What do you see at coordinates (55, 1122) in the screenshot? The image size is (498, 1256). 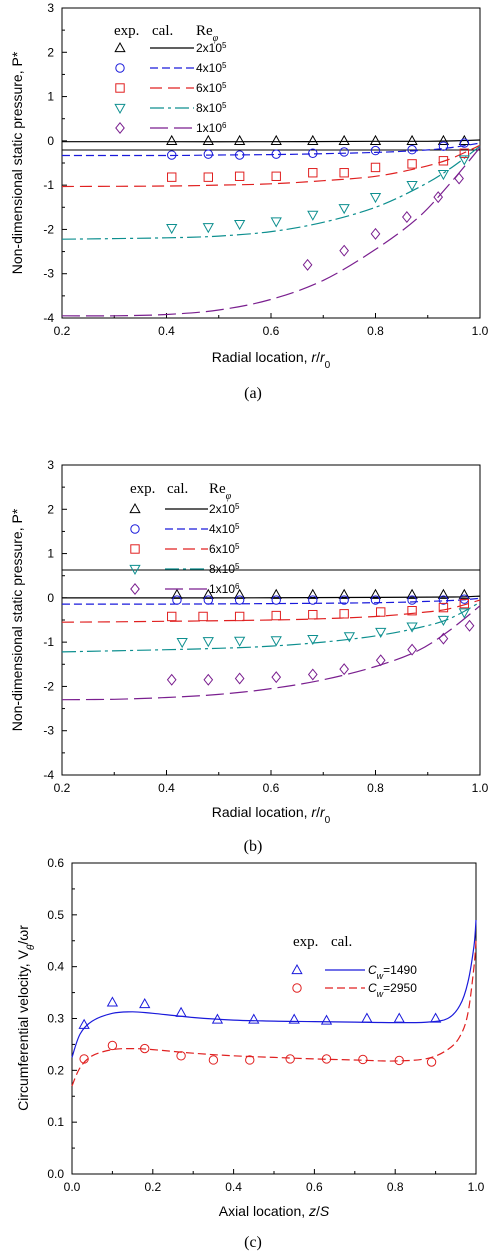 I see `y-tick-label: 0.1` at bounding box center [55, 1122].